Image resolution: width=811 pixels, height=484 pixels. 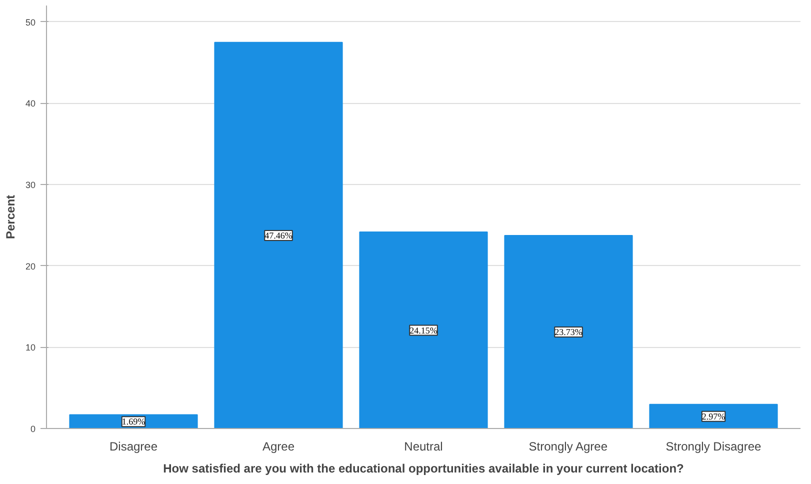 I want to click on y-tick-label: 50, so click(x=30, y=22).